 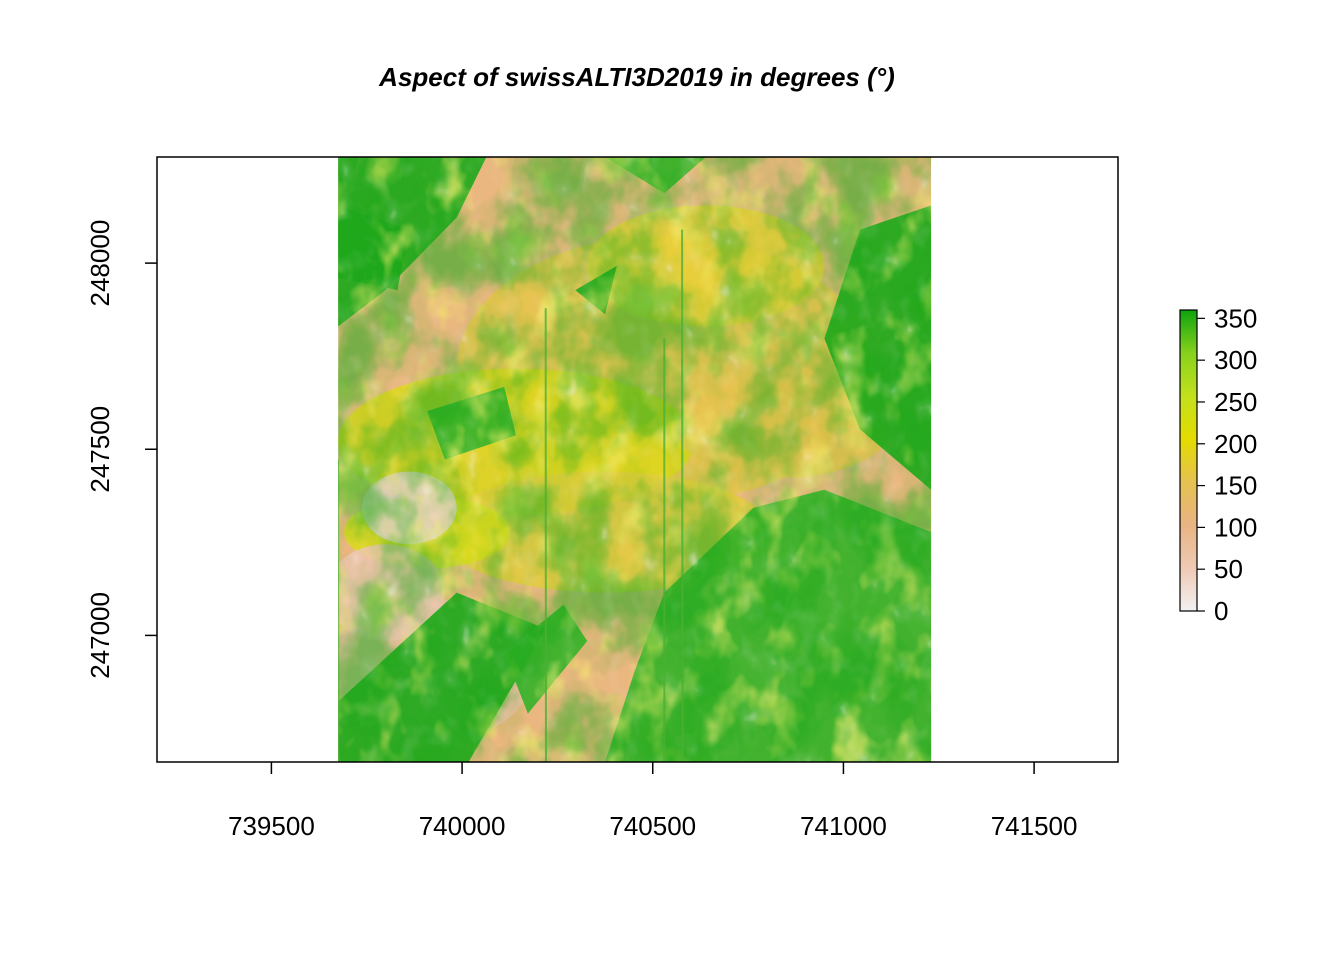 What do you see at coordinates (1034, 826) in the screenshot?
I see `x-tick-label: 741500` at bounding box center [1034, 826].